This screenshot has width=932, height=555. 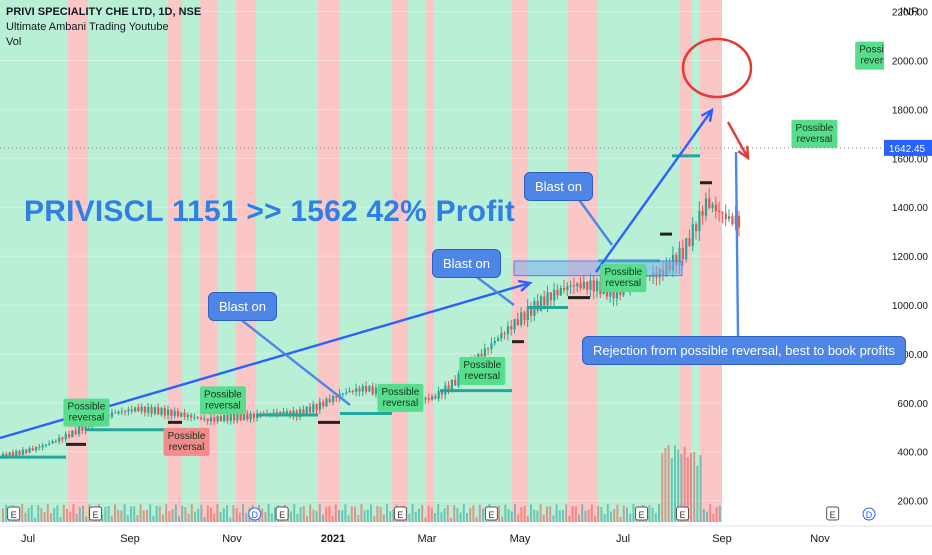 What do you see at coordinates (908, 275) in the screenshot?
I see `price-axis` at bounding box center [908, 275].